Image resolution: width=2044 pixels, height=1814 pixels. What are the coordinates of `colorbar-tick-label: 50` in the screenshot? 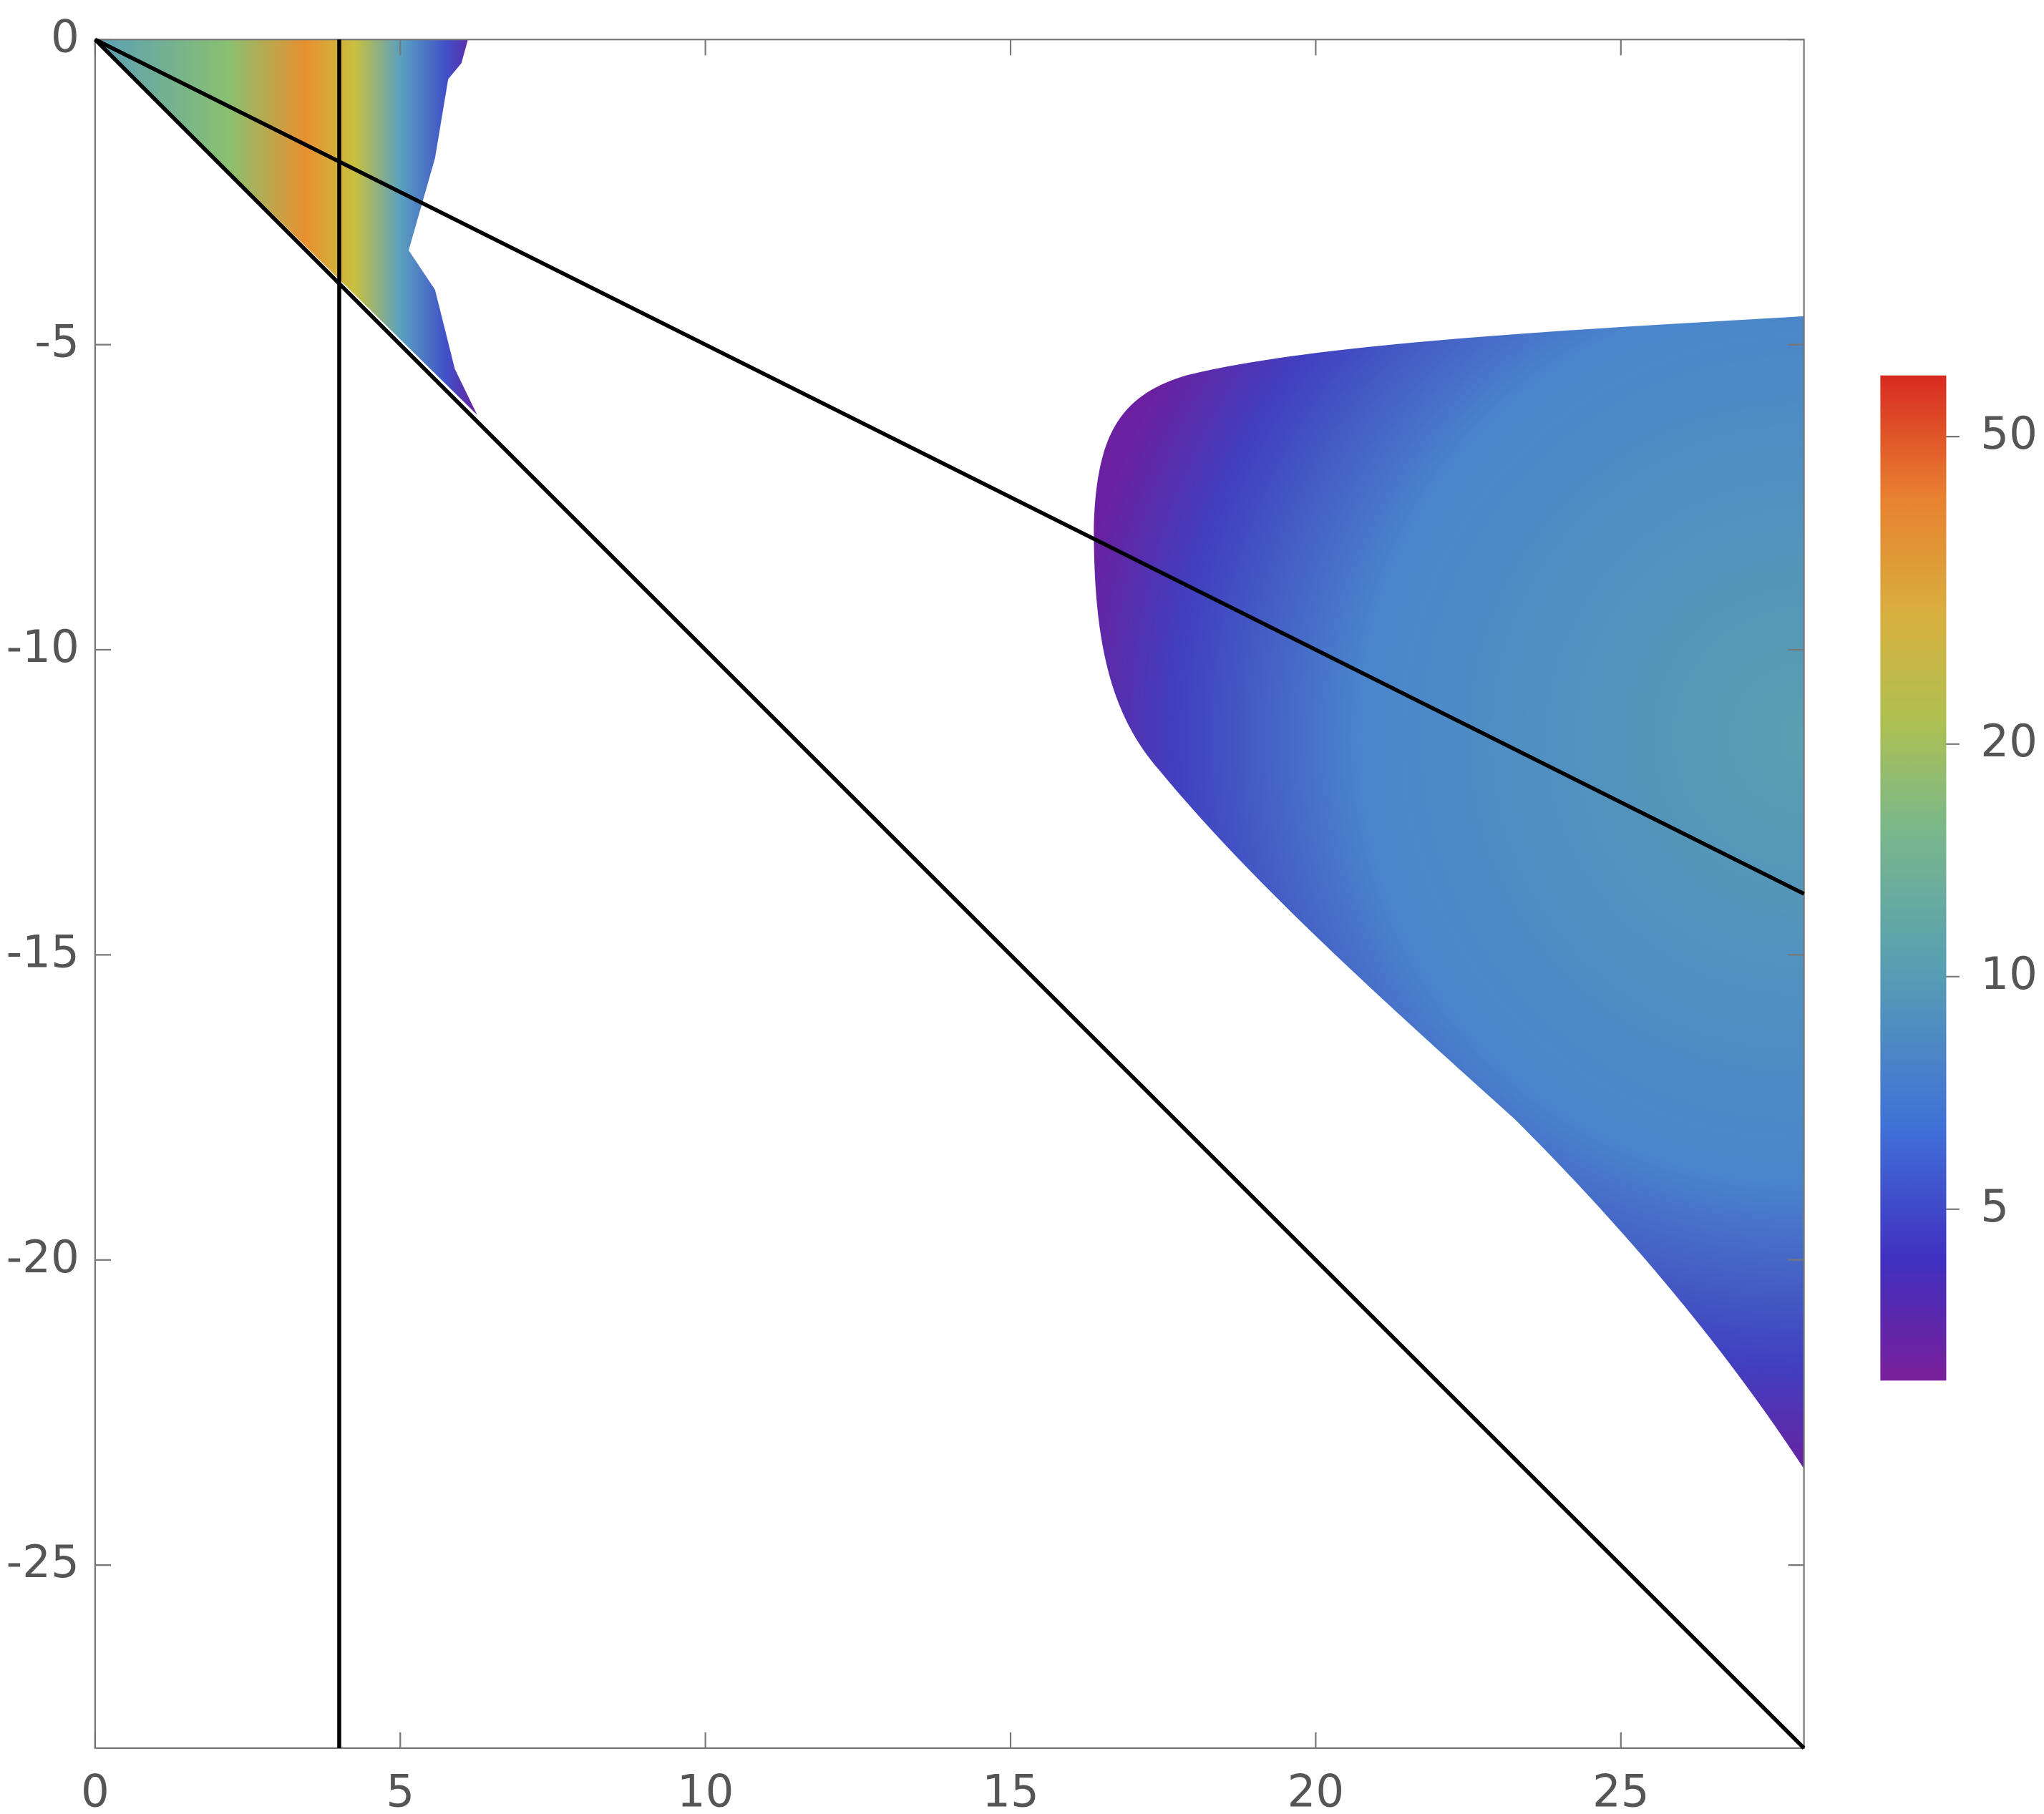 It's located at (2009, 433).